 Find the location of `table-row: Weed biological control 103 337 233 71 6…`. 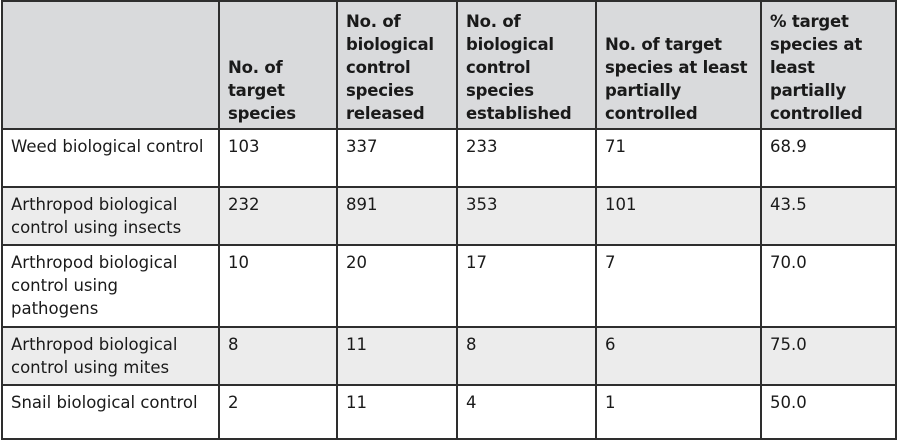

table-row: Weed biological control 103 337 233 71 6… is located at coordinates (449, 158).